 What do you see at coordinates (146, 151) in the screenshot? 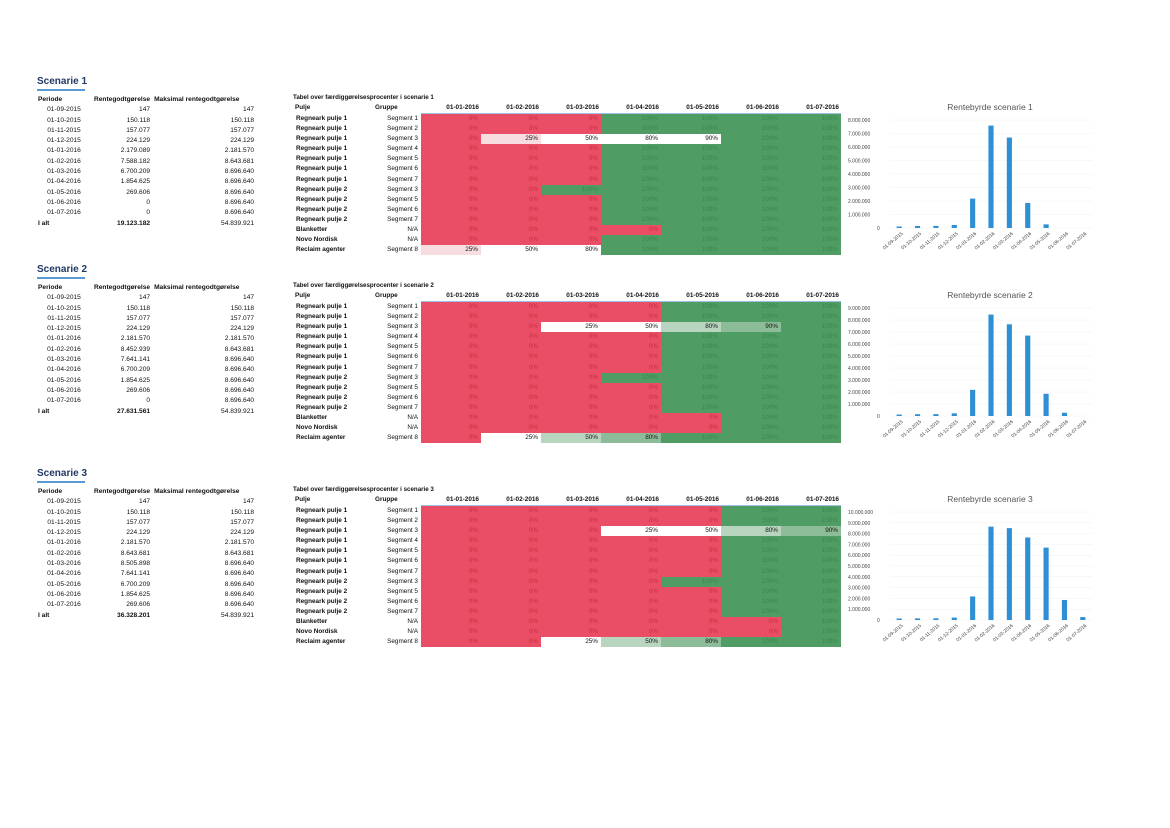
I see `interest-table-row: 01-01-2016 2.179.089 2.181.570` at bounding box center [146, 151].